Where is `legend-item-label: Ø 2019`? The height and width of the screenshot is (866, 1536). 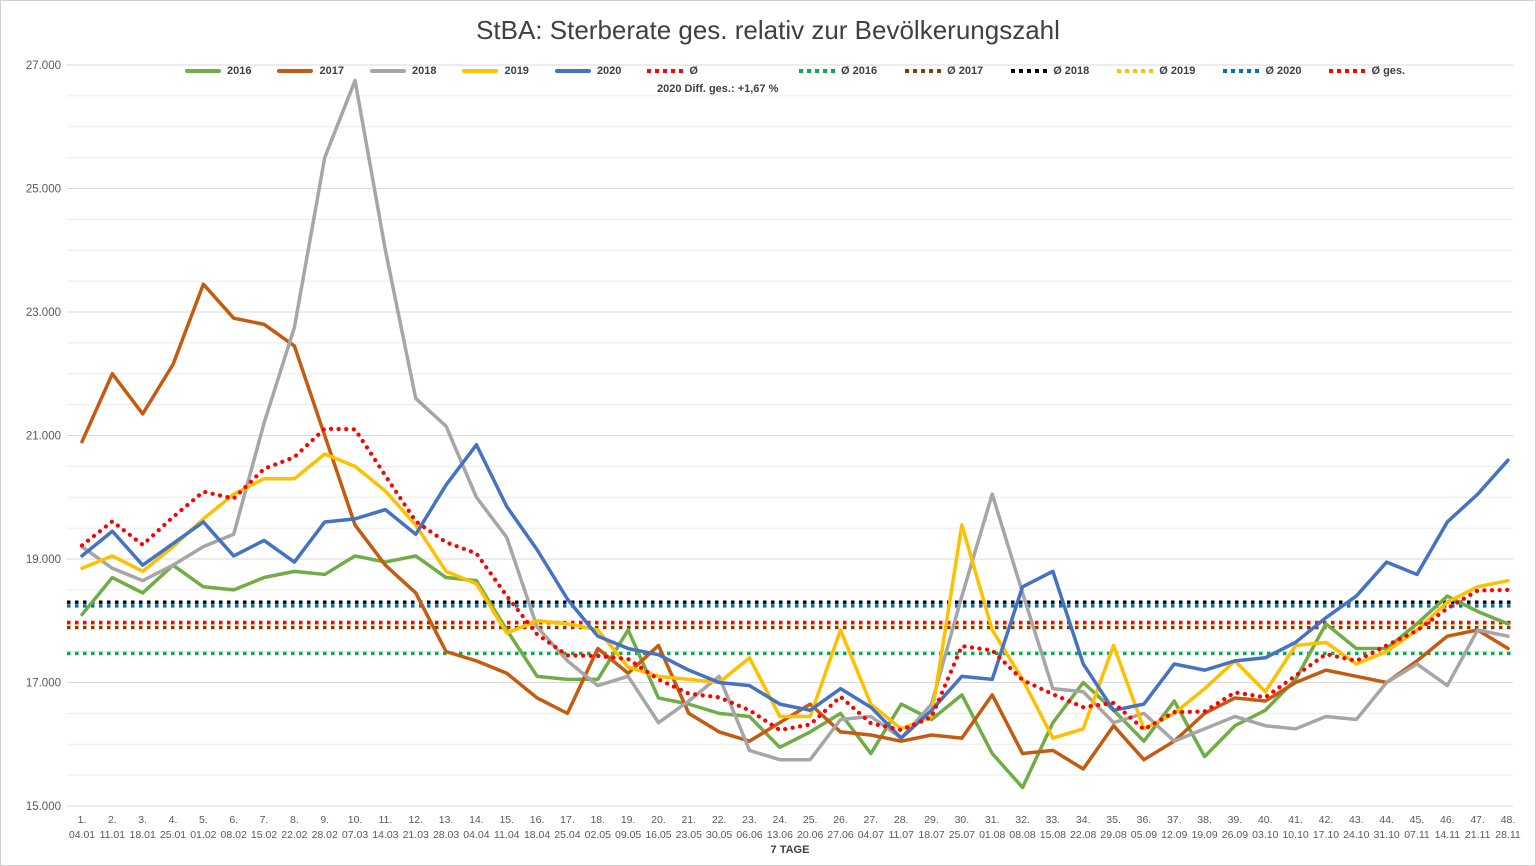
legend-item-label: Ø 2019 is located at coordinates (1177, 71).